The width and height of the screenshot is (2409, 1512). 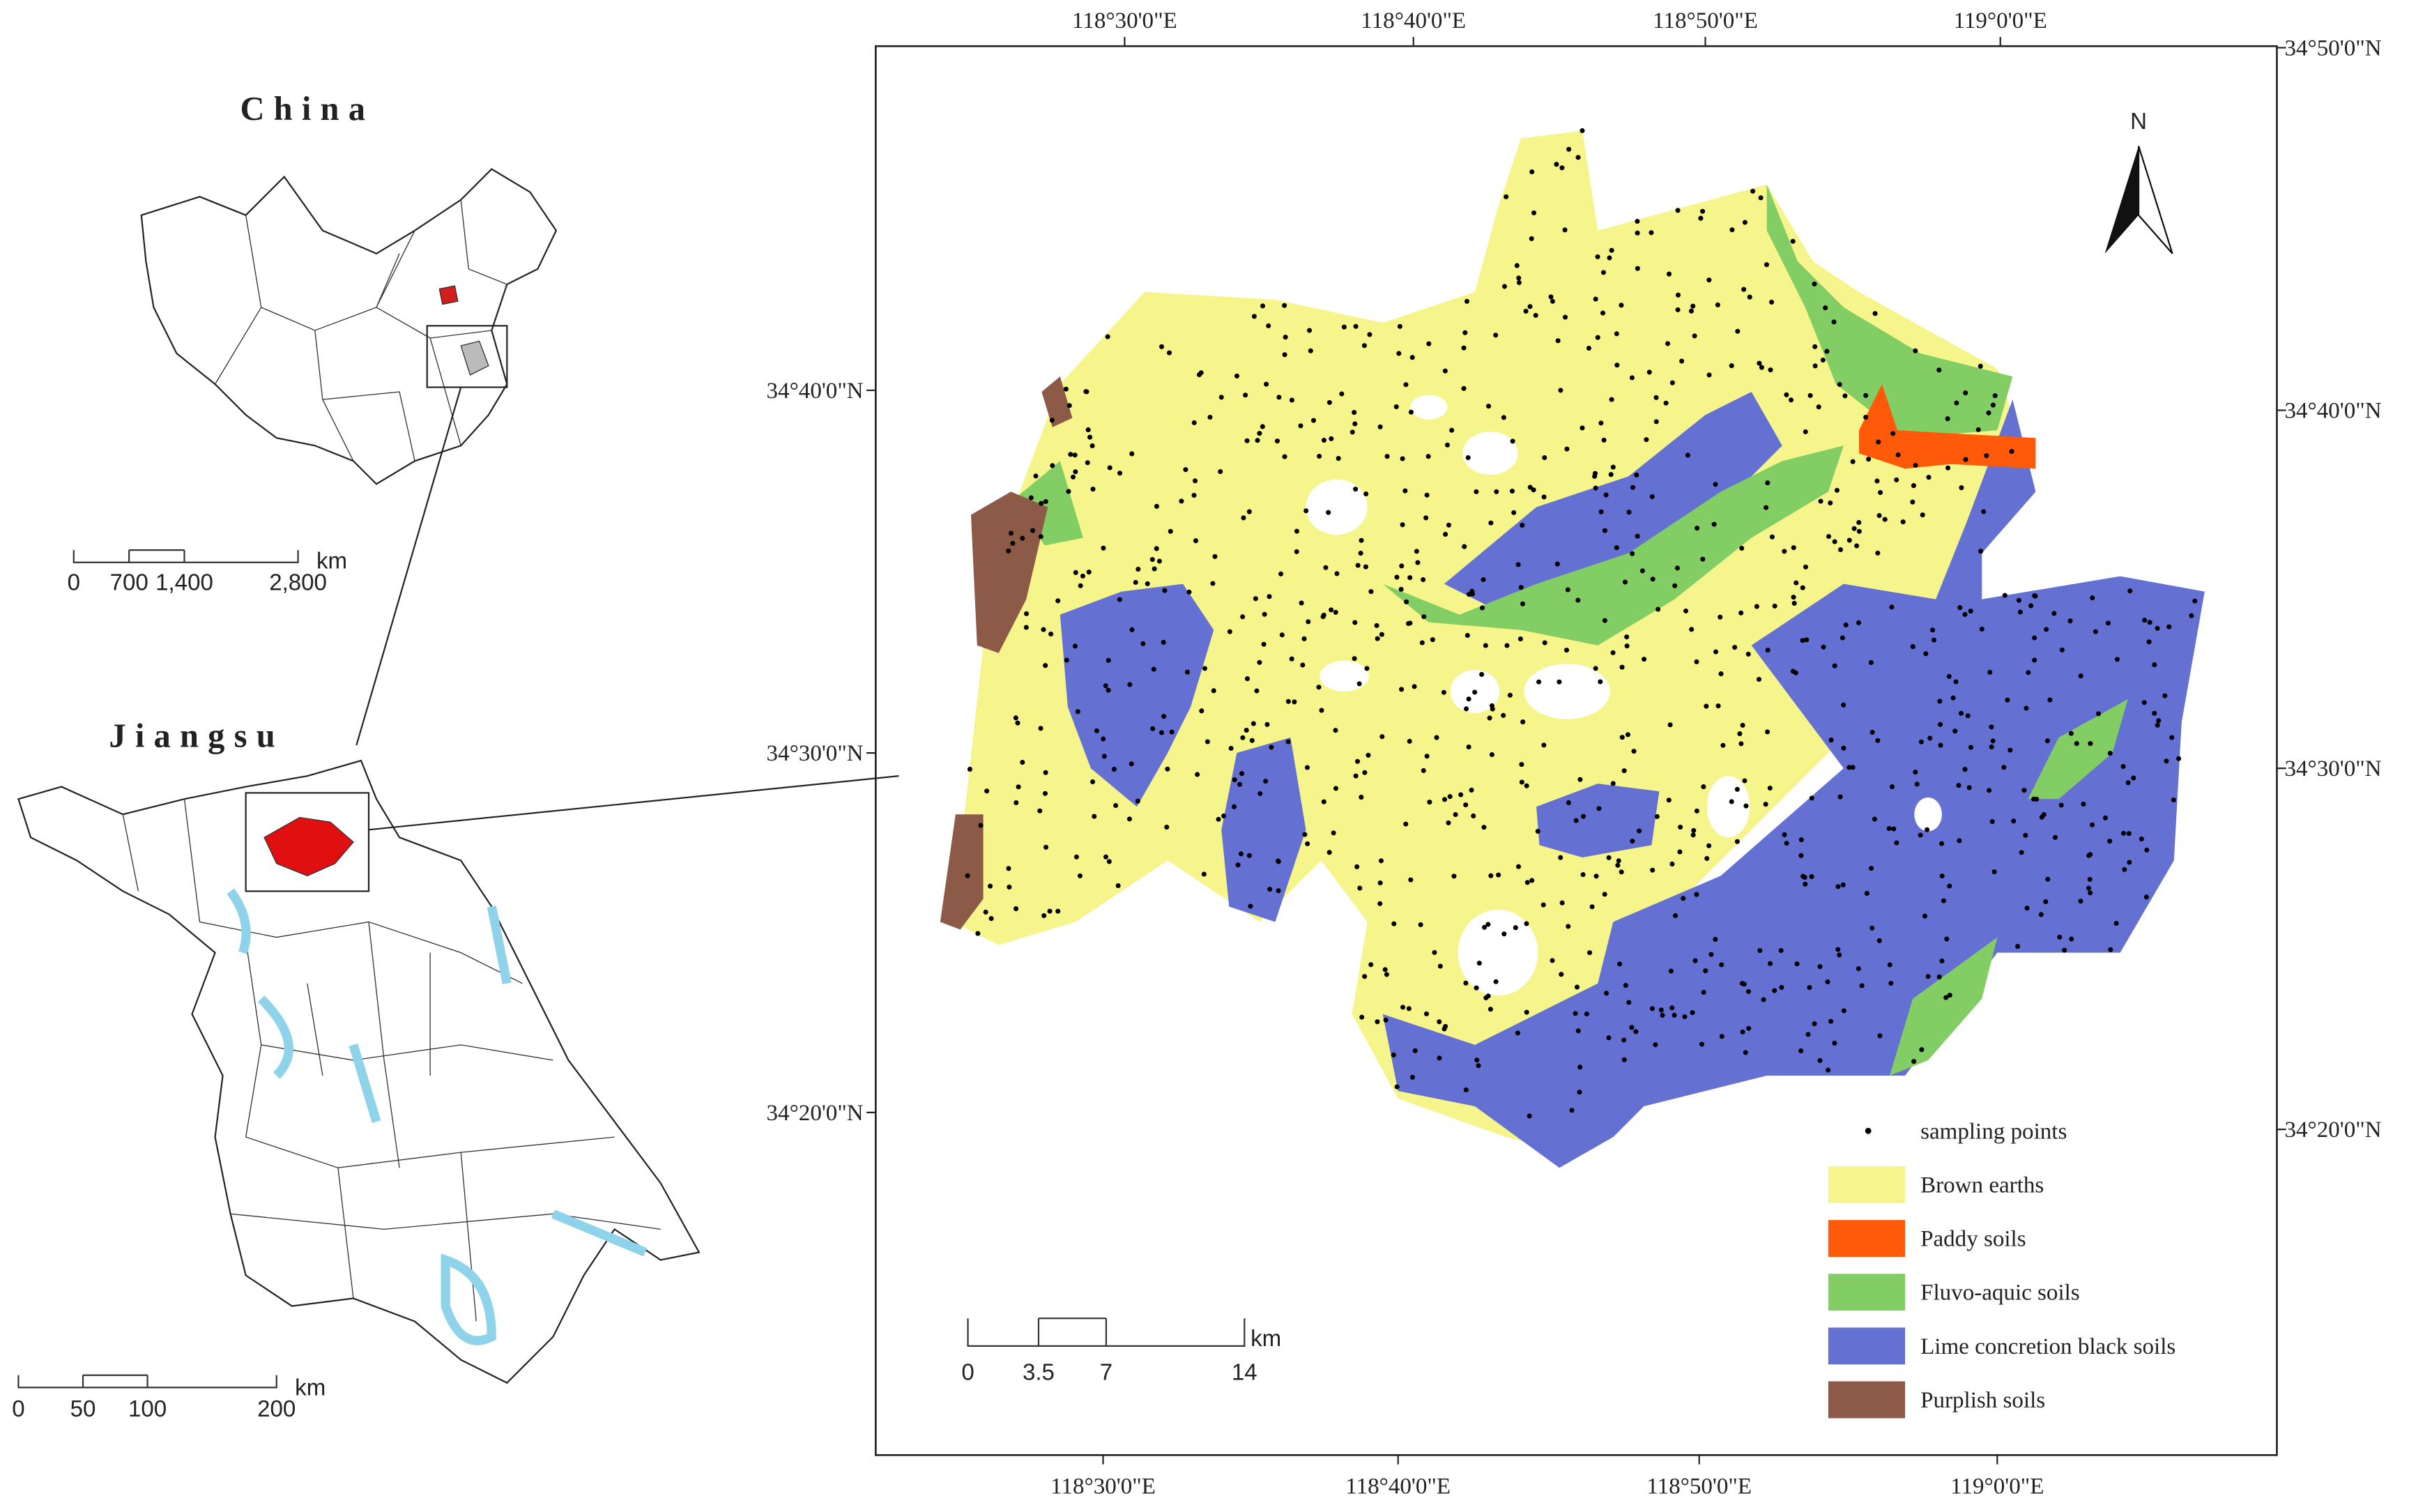 What do you see at coordinates (1613, 503) in the screenshot?
I see `soil-region` at bounding box center [1613, 503].